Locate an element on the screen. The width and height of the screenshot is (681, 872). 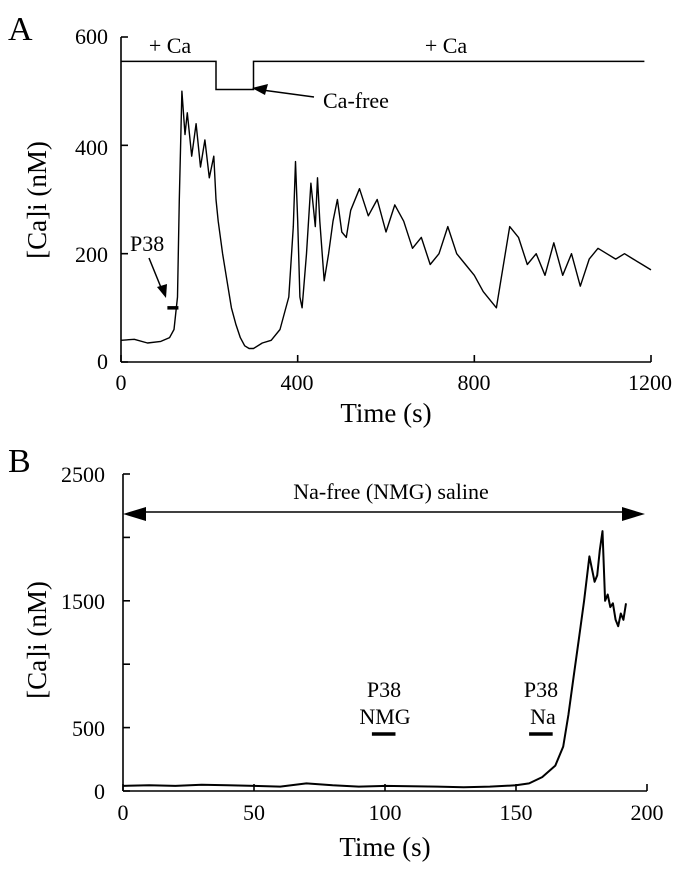
panel-a-ca-free-label: Ca-free is located at coordinates (356, 100).